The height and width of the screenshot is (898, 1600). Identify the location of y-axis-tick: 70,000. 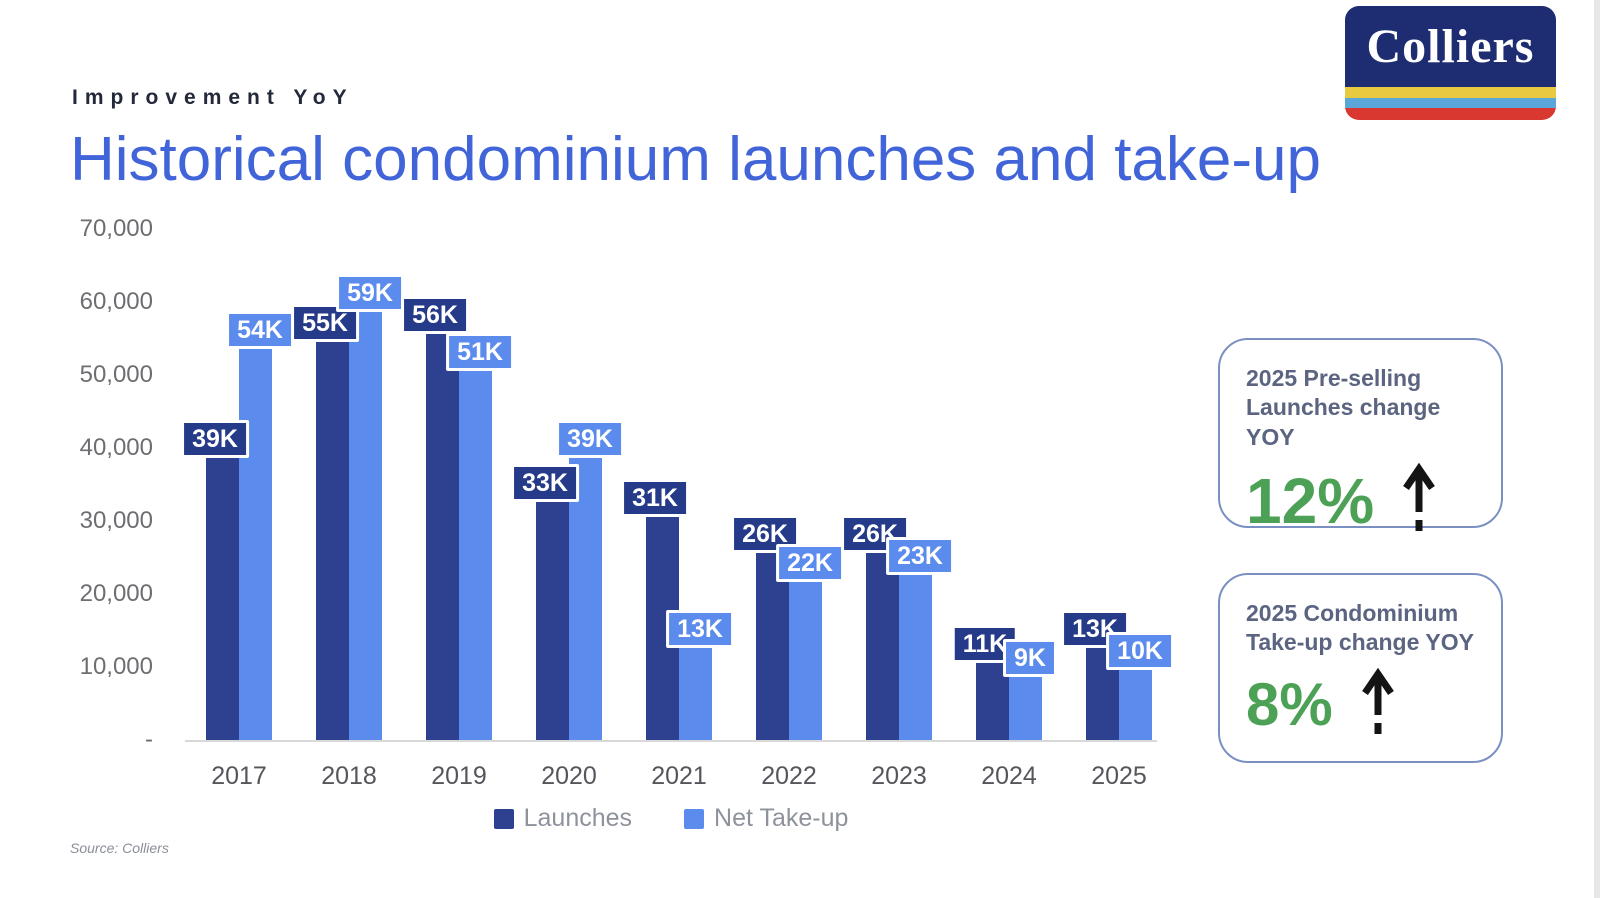
(116, 228).